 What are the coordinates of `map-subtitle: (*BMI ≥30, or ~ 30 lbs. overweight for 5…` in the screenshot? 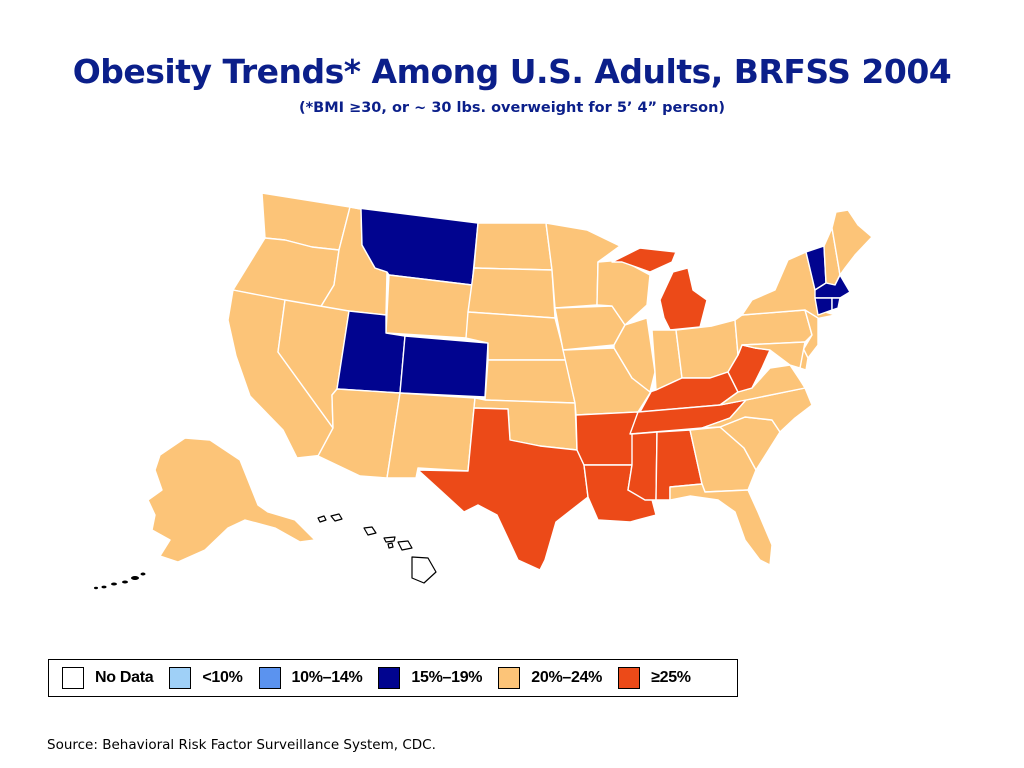 It's located at (512, 108).